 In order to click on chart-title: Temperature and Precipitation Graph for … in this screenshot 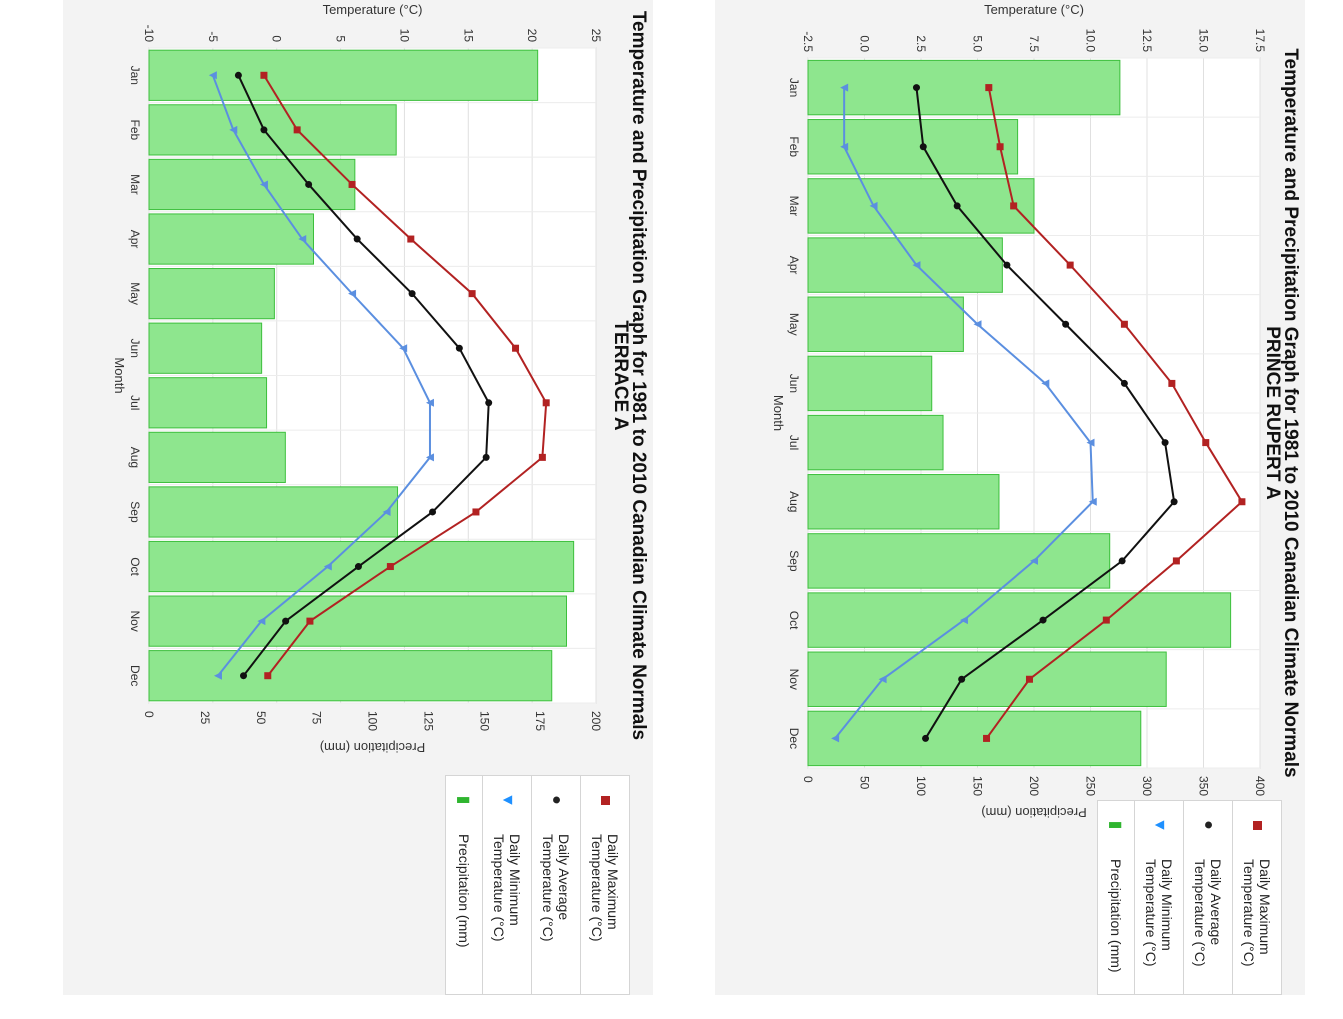, I will do `click(638, 375)`.